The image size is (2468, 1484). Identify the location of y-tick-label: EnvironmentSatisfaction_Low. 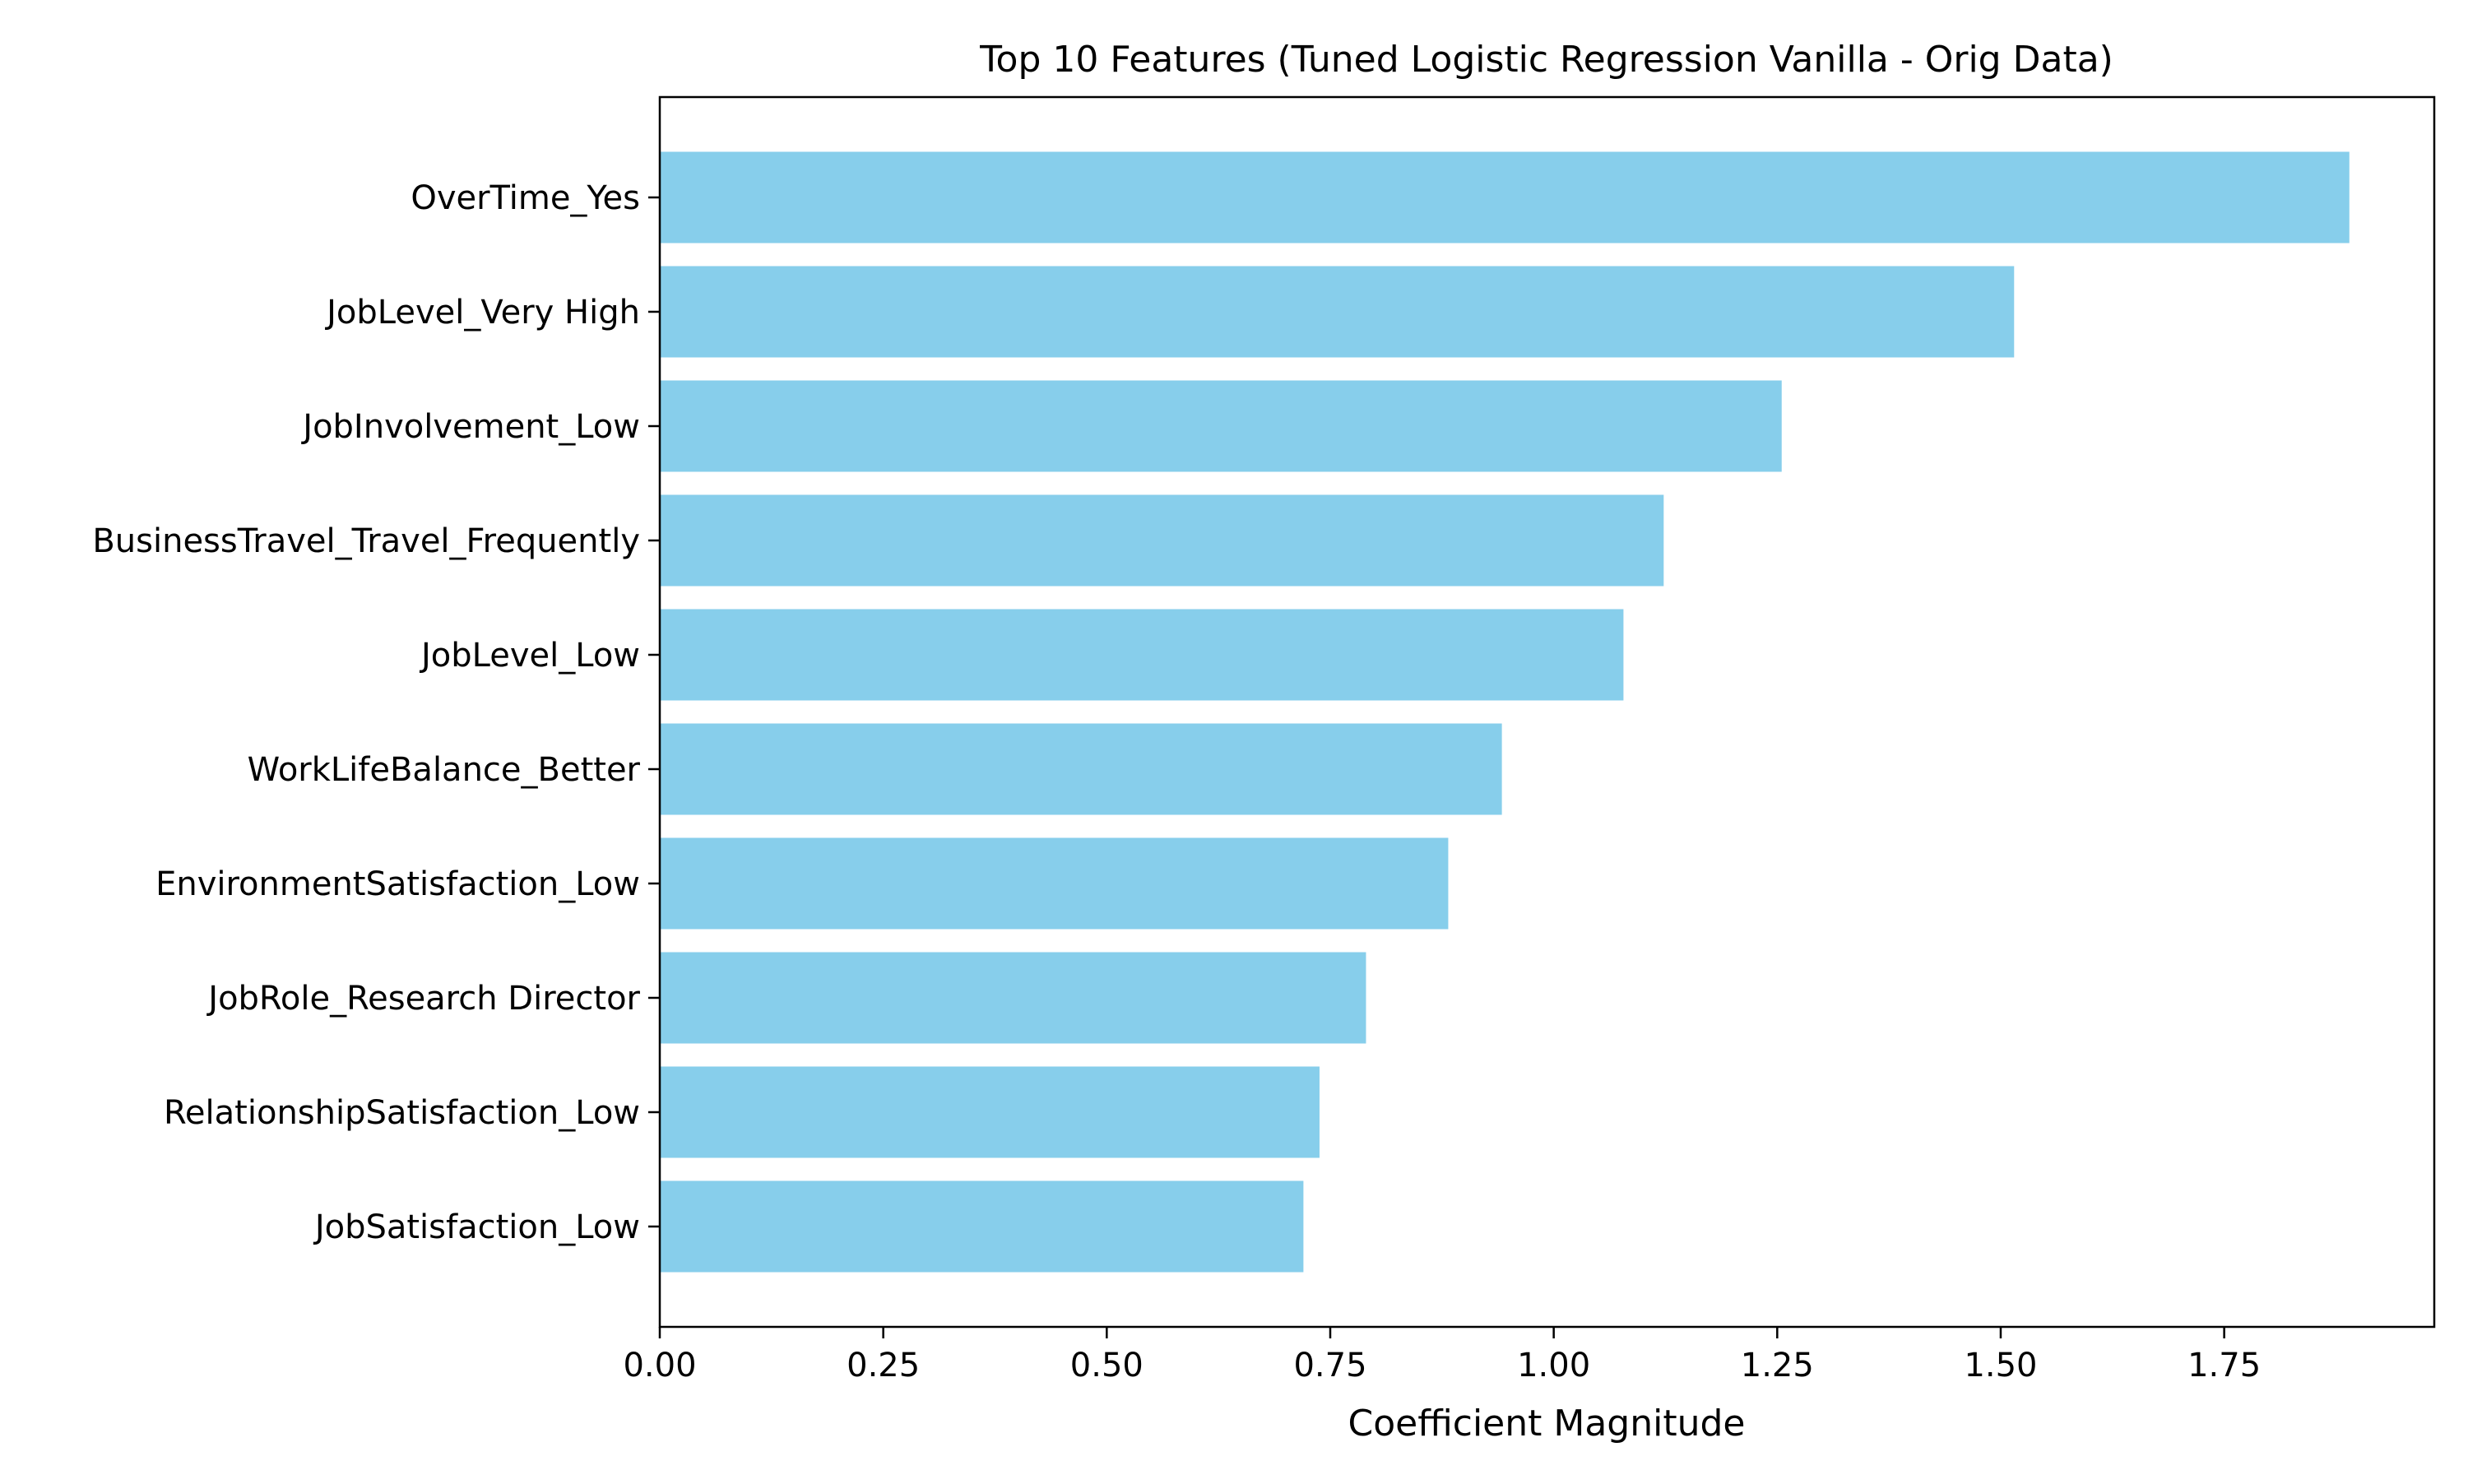
(397, 884).